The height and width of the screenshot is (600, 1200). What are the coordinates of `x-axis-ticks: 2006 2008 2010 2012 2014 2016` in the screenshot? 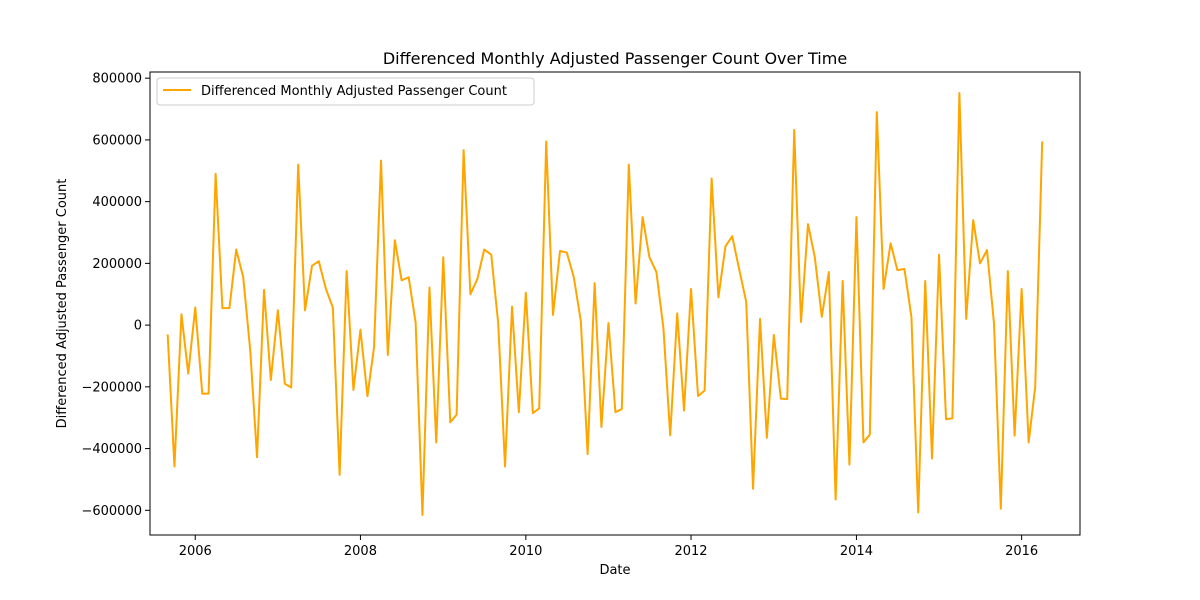 It's located at (608, 547).